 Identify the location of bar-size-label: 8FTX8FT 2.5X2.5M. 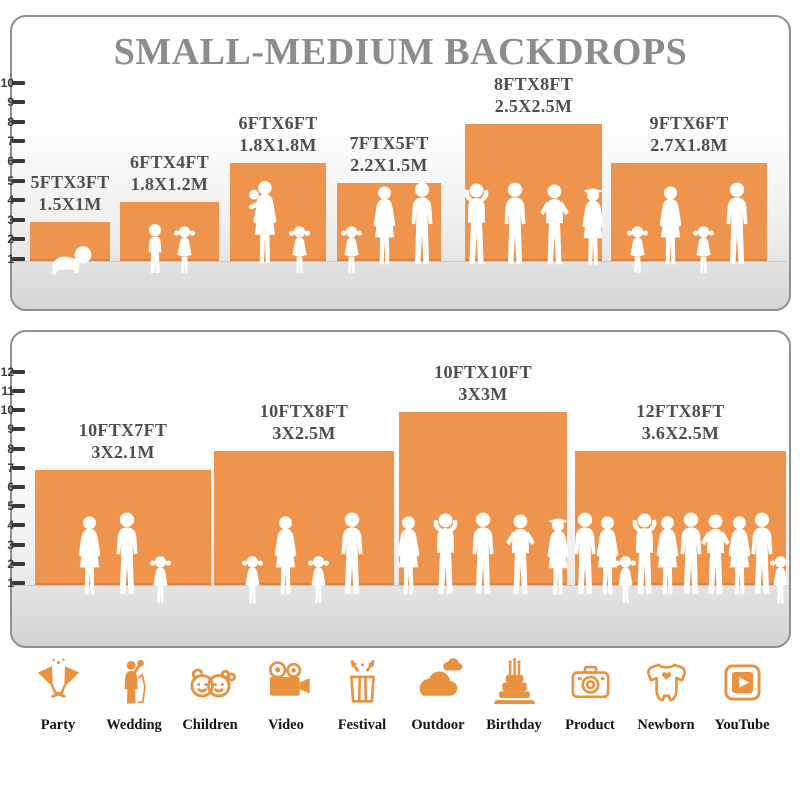
(533, 96).